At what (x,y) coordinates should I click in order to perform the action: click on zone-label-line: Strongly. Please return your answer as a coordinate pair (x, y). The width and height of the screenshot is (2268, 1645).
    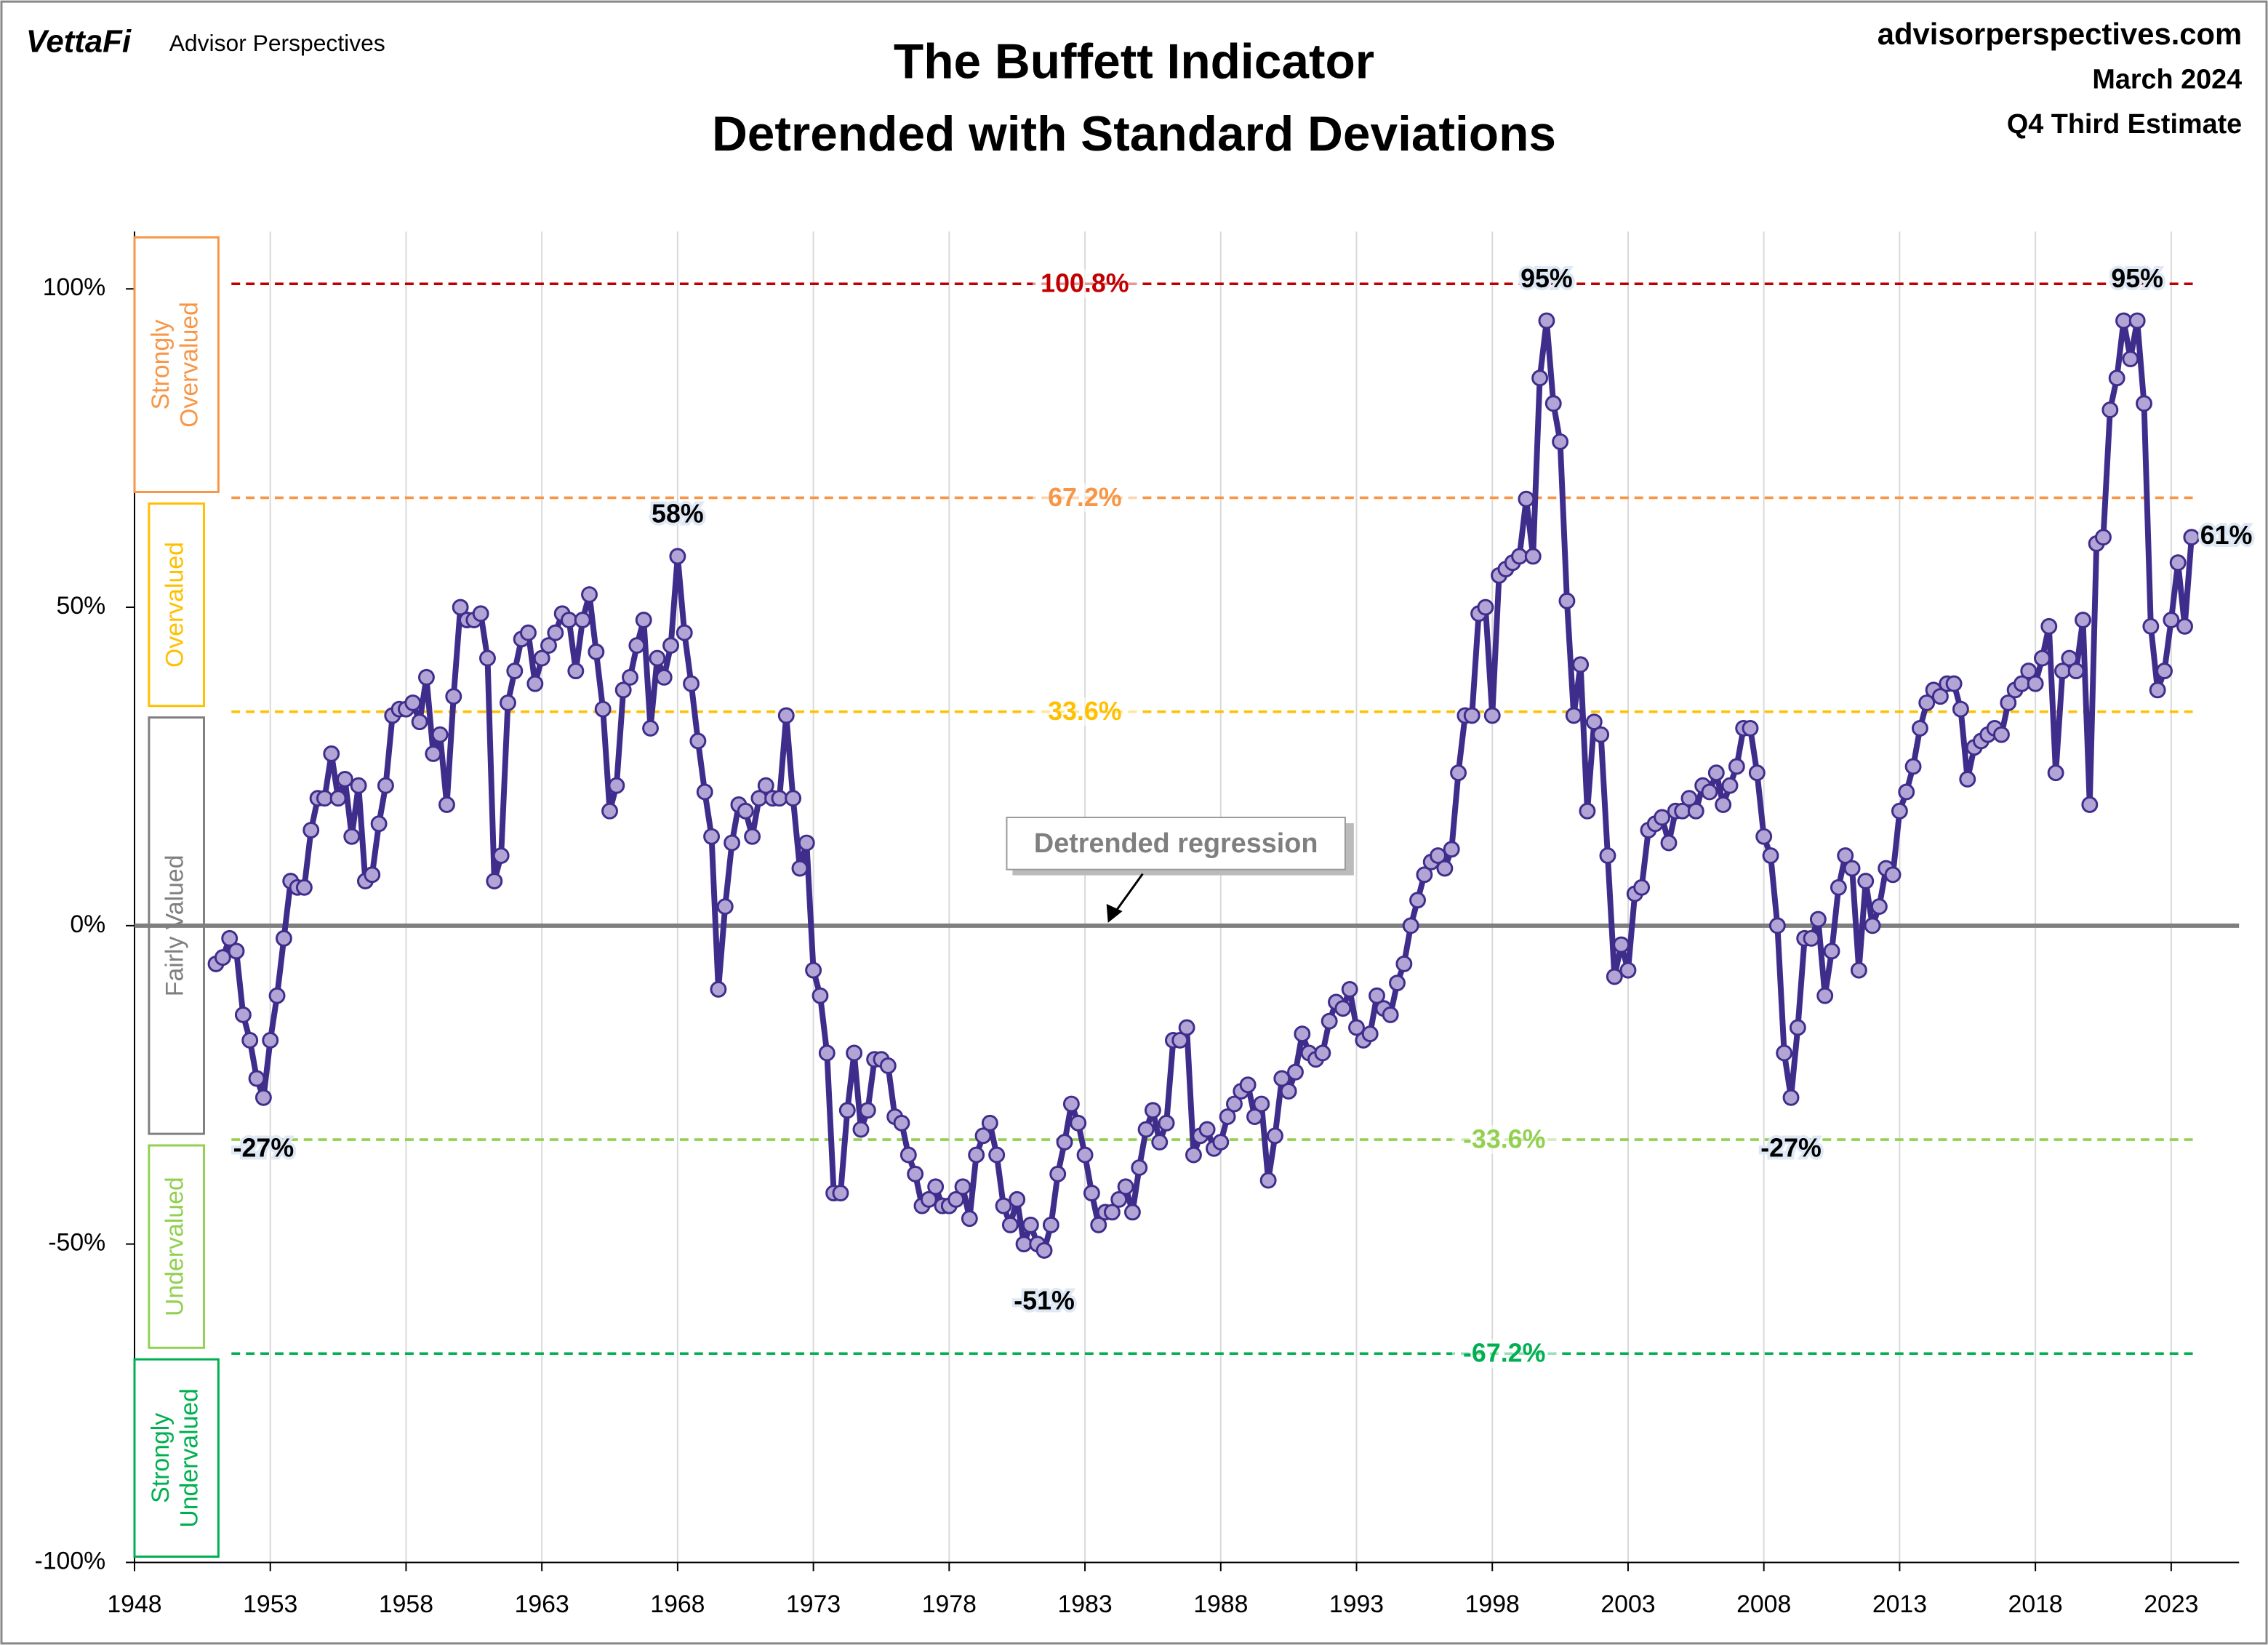
    Looking at the image, I should click on (161, 1458).